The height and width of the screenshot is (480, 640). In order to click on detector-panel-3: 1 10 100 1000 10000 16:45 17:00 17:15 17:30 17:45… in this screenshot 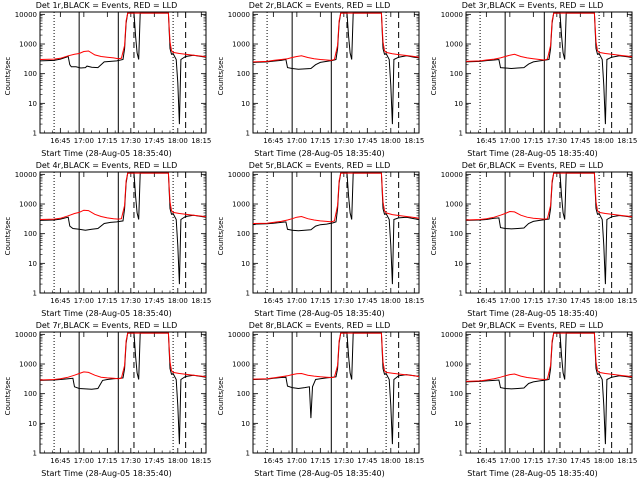, I will do `click(532, 80)`.